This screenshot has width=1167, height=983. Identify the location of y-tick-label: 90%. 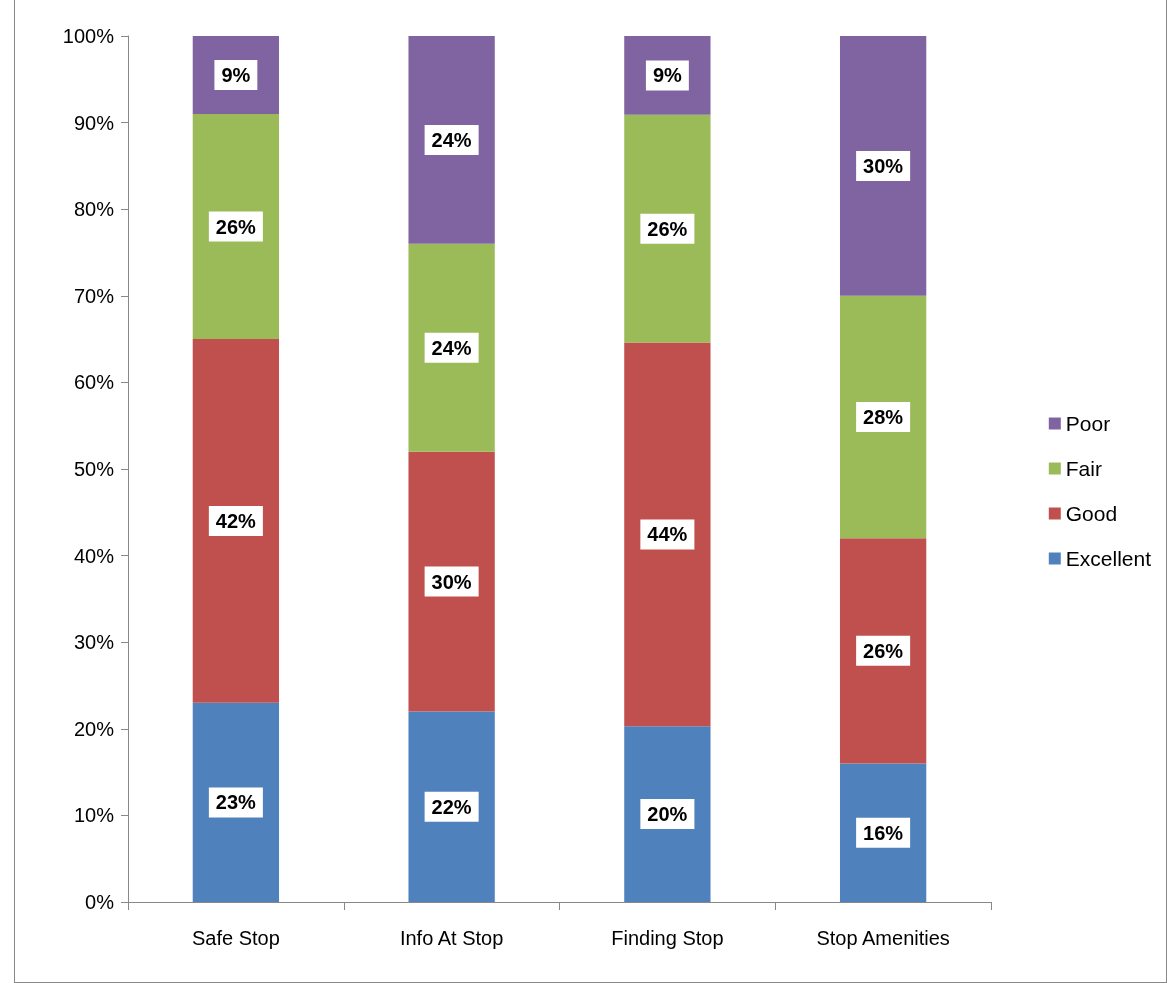
(94, 122).